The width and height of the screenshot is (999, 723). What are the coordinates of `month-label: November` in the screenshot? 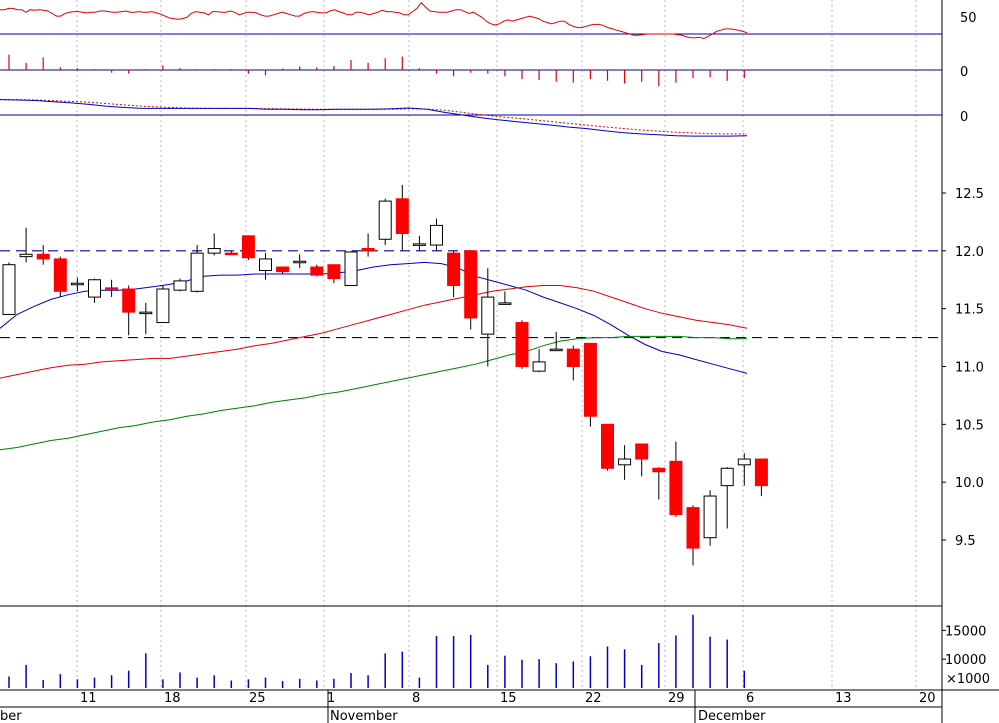 It's located at (364, 716).